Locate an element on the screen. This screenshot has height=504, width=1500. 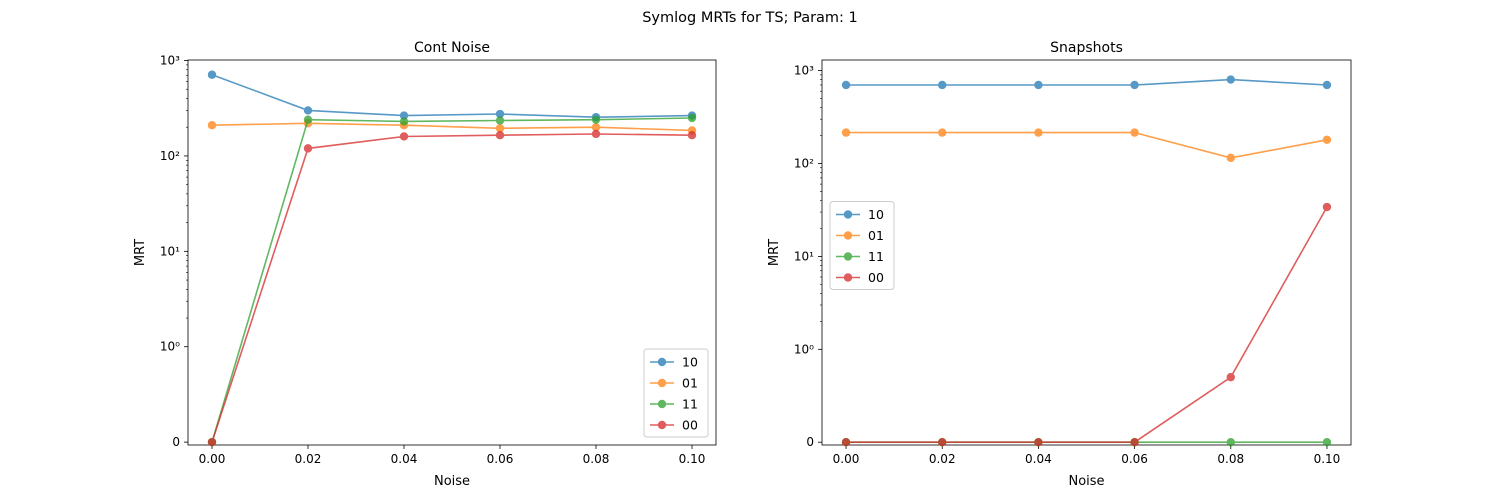
chart-title: Cont Noise is located at coordinates (452, 48).